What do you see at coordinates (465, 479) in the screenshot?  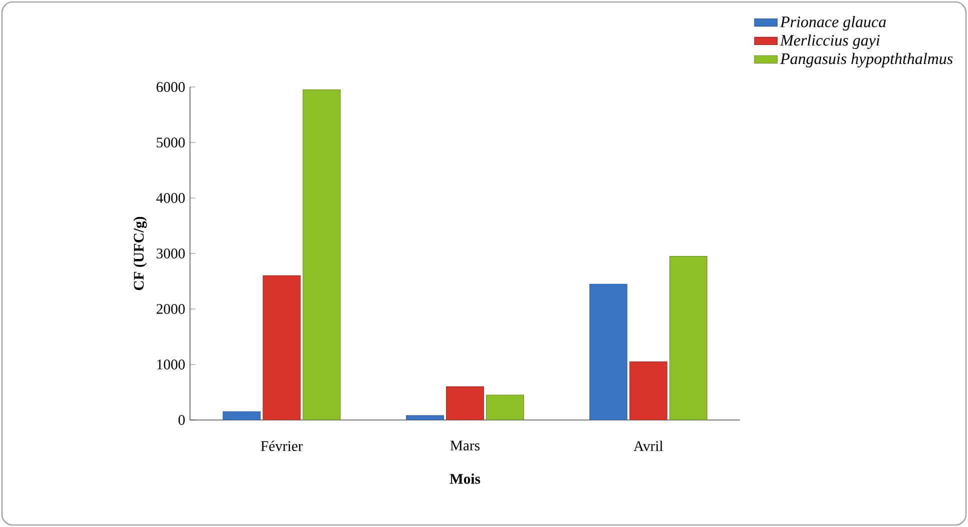 I see `x-axis-title: Mois` at bounding box center [465, 479].